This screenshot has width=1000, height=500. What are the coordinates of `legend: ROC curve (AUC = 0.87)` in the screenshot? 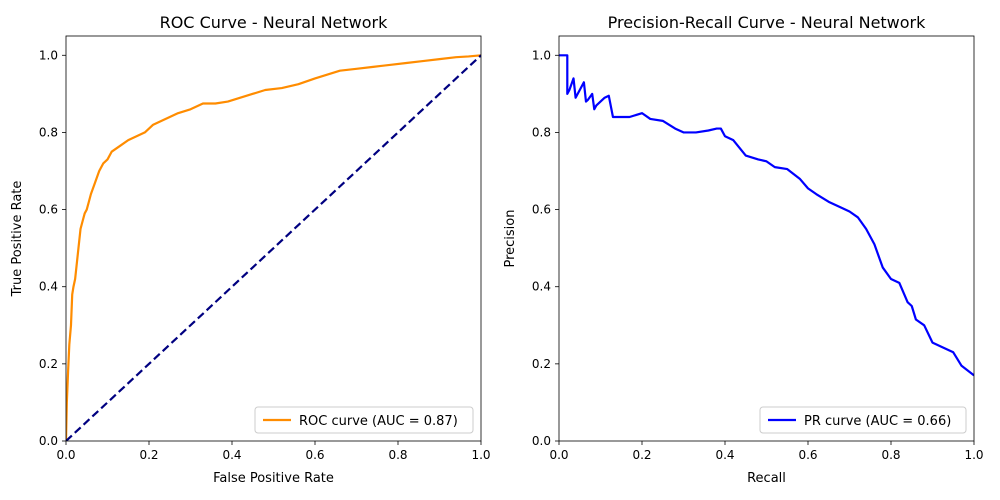 It's located at (364, 420).